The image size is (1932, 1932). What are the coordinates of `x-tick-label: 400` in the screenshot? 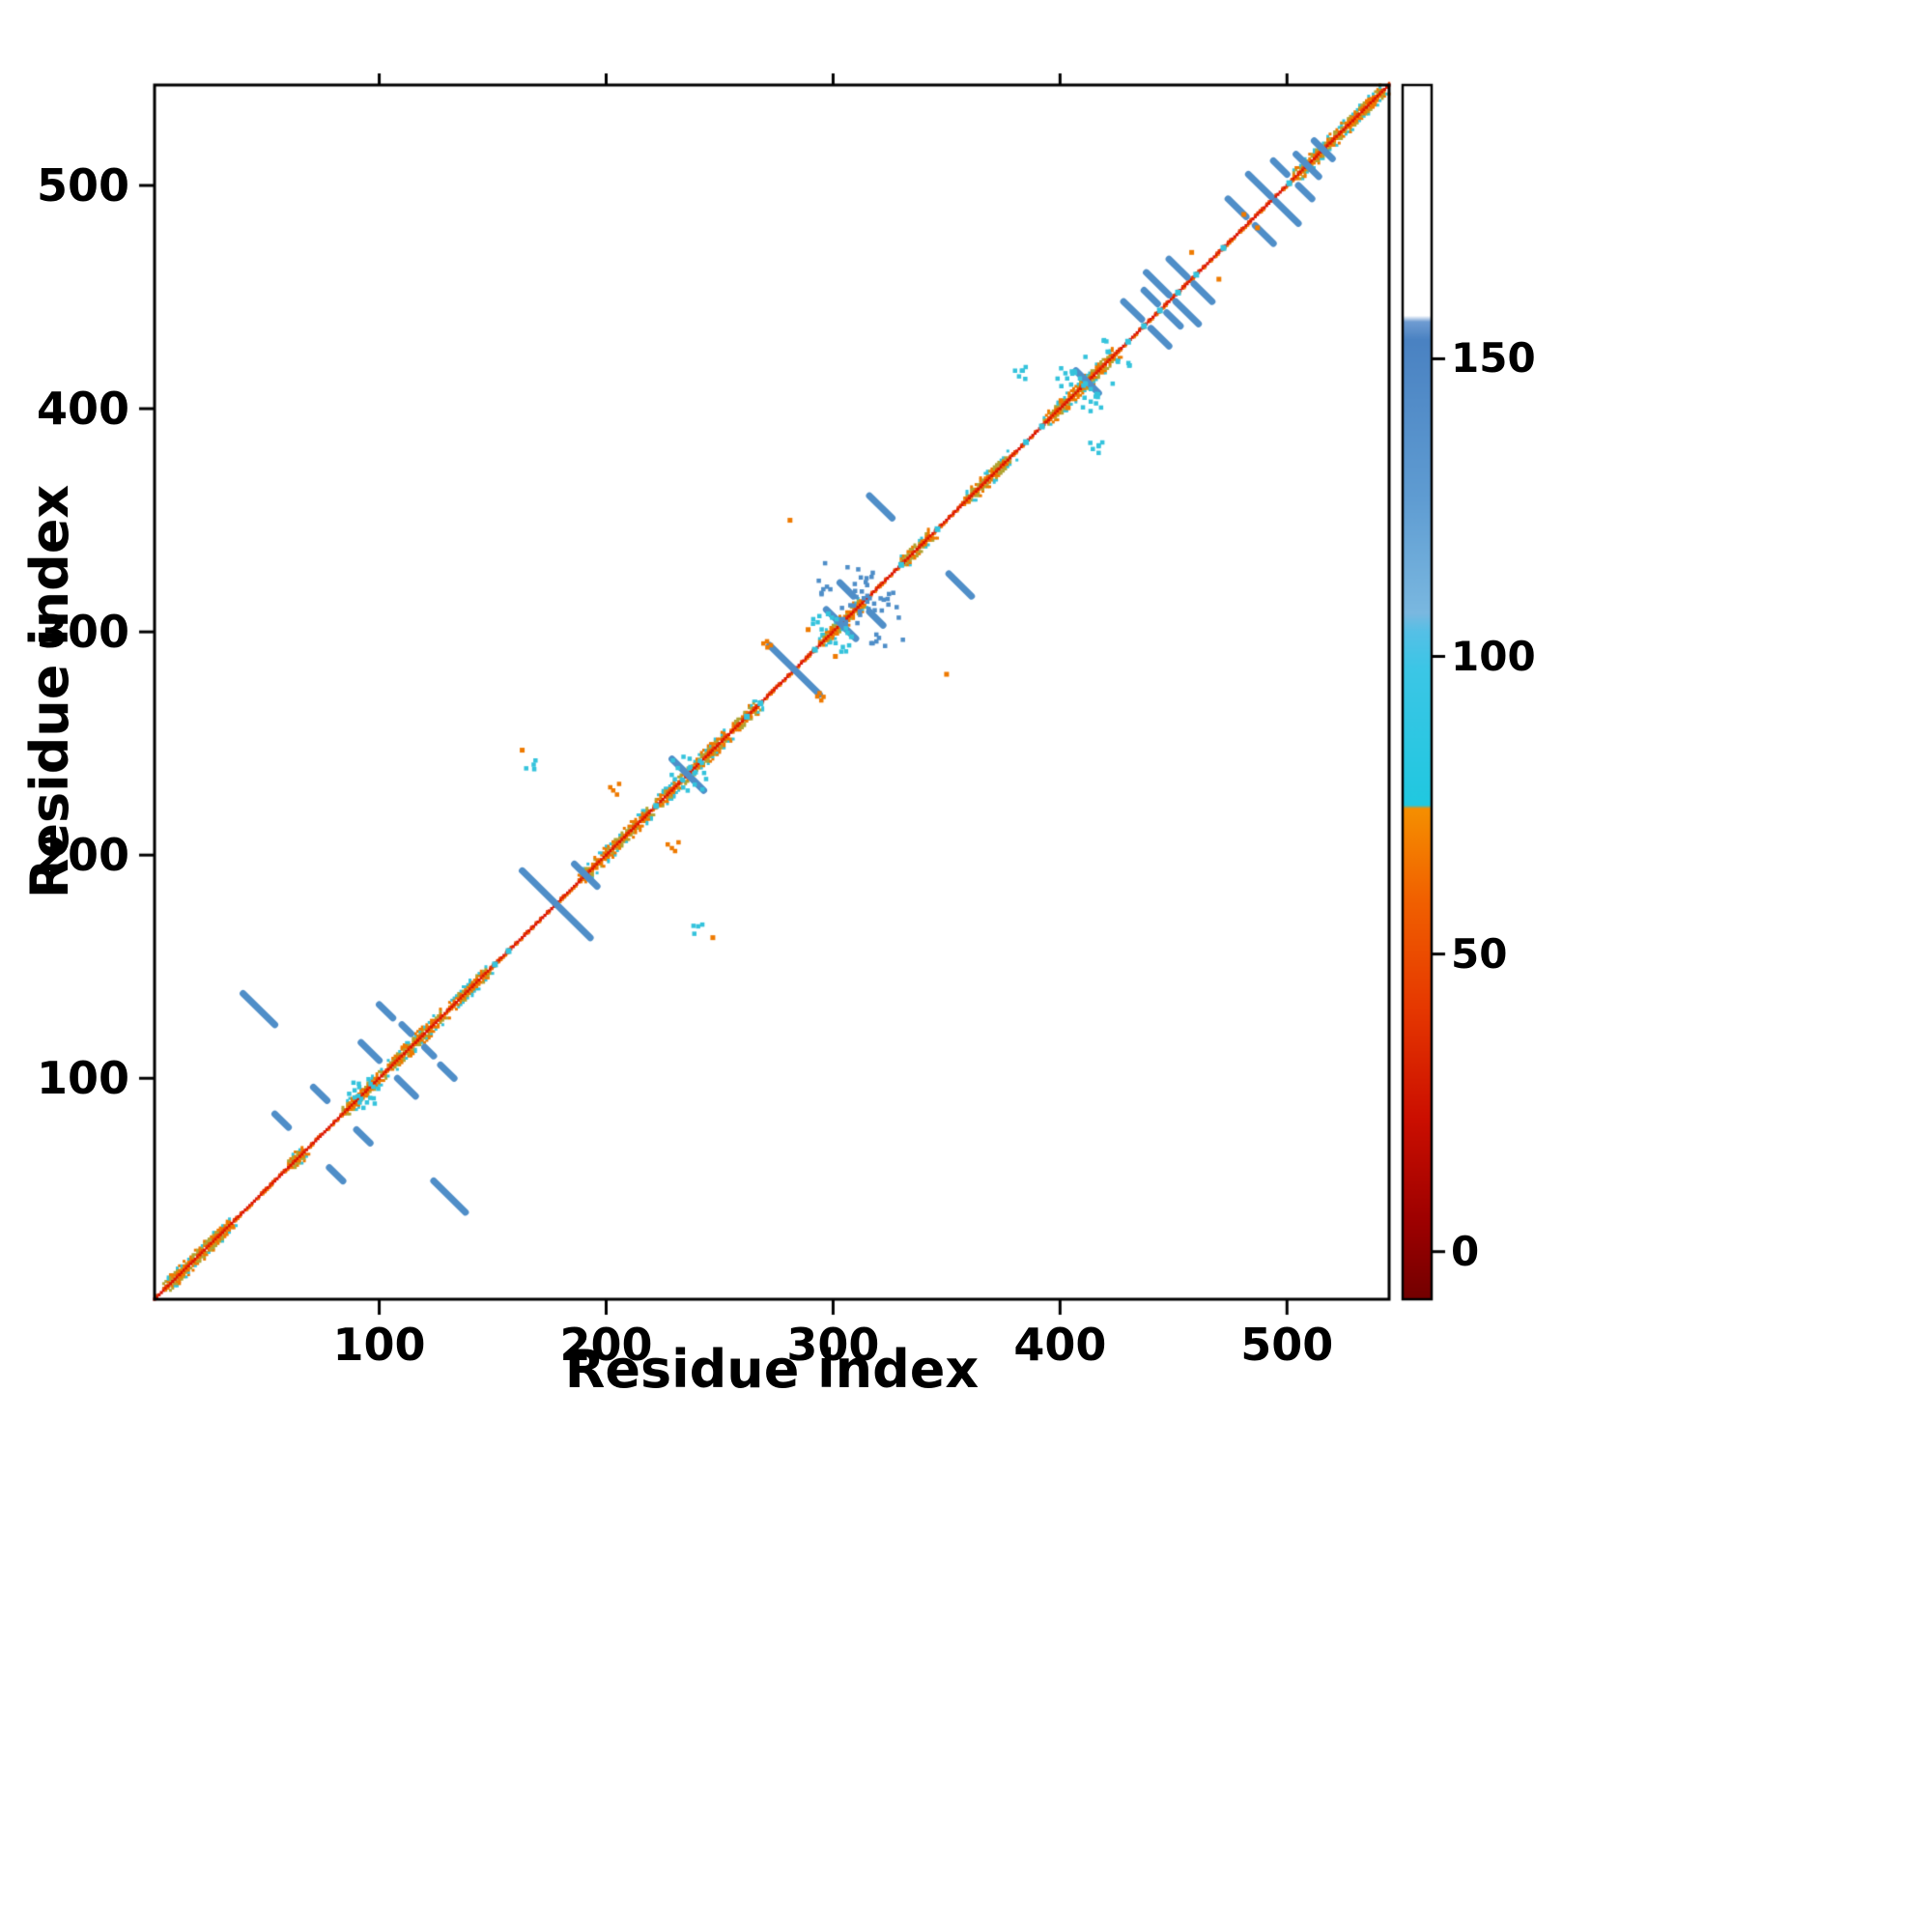 It's located at (1060, 1345).